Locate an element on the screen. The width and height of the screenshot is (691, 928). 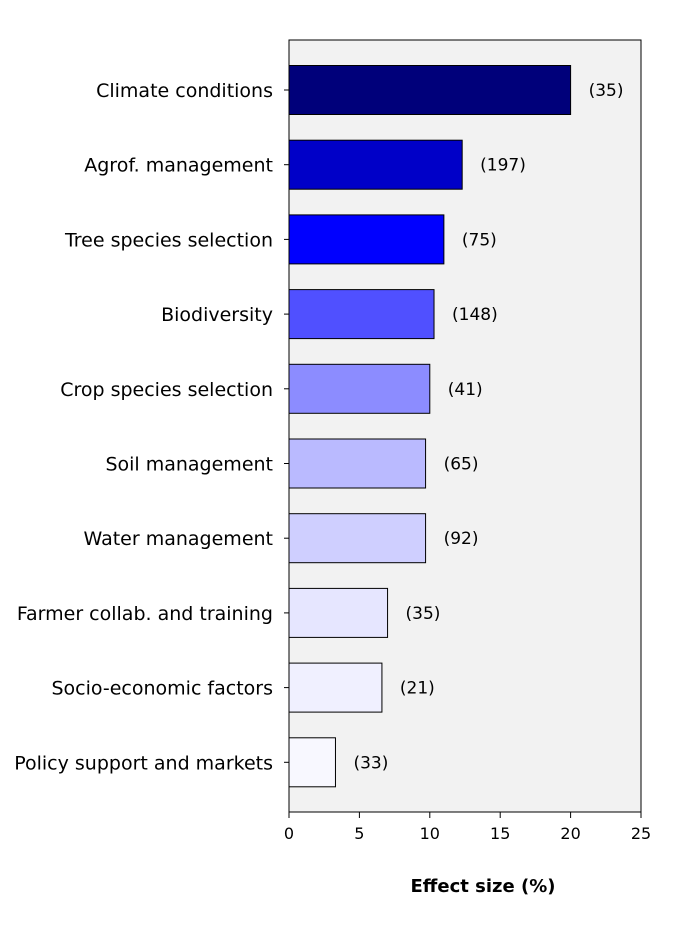
category-label-3: Biodiversity is located at coordinates (217, 315).